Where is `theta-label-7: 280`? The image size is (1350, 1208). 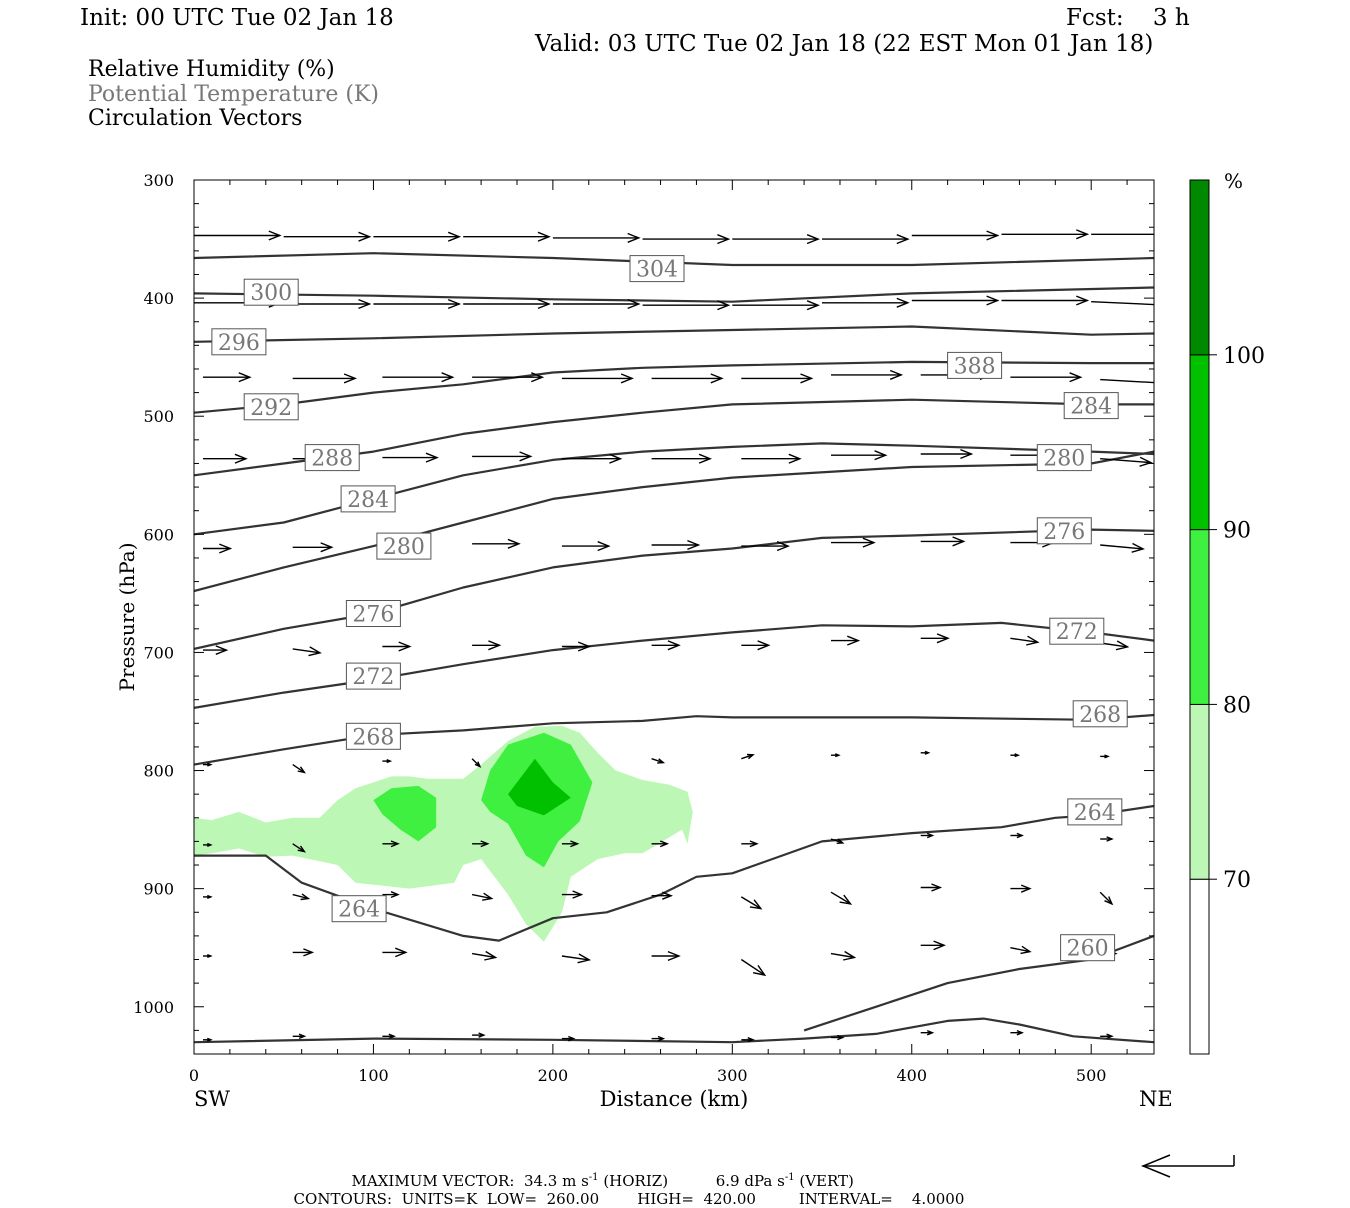 theta-label-7: 280 is located at coordinates (1064, 458).